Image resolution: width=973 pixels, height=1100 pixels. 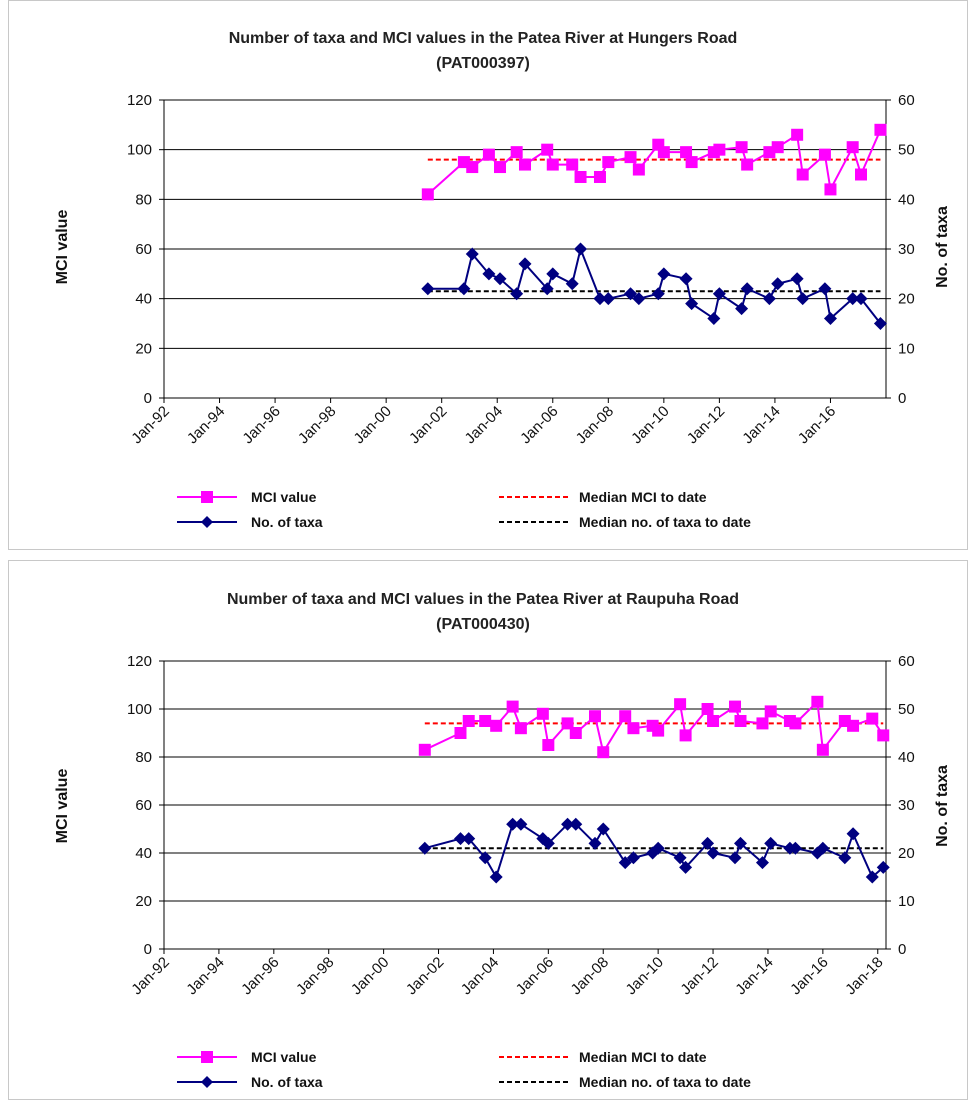 What do you see at coordinates (483, 63) in the screenshot?
I see `chart-subtitle: (PAT000397)` at bounding box center [483, 63].